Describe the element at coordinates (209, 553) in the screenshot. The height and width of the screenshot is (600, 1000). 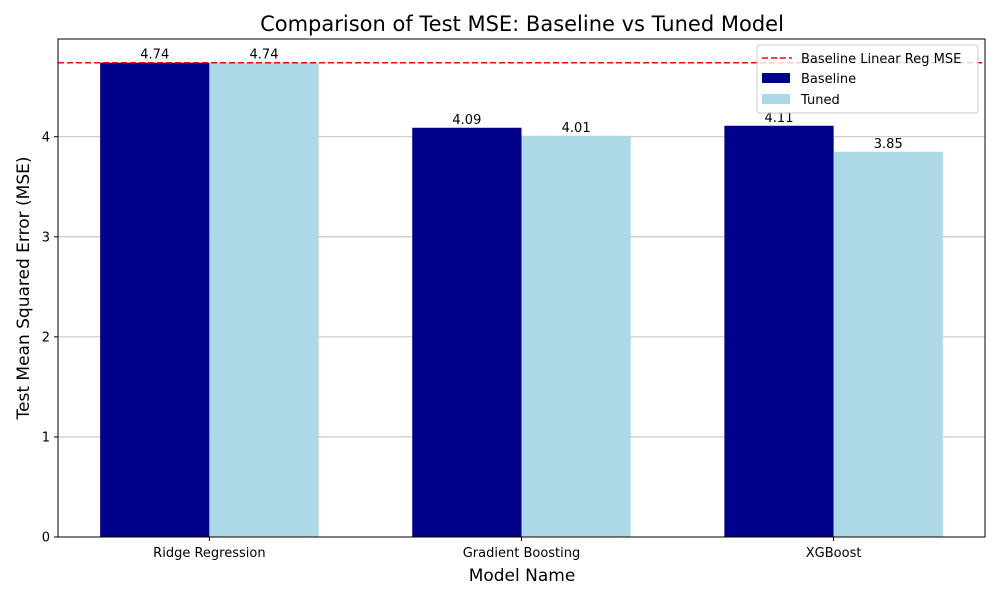
I see `x-tick-label: Ridge Regression` at that location.